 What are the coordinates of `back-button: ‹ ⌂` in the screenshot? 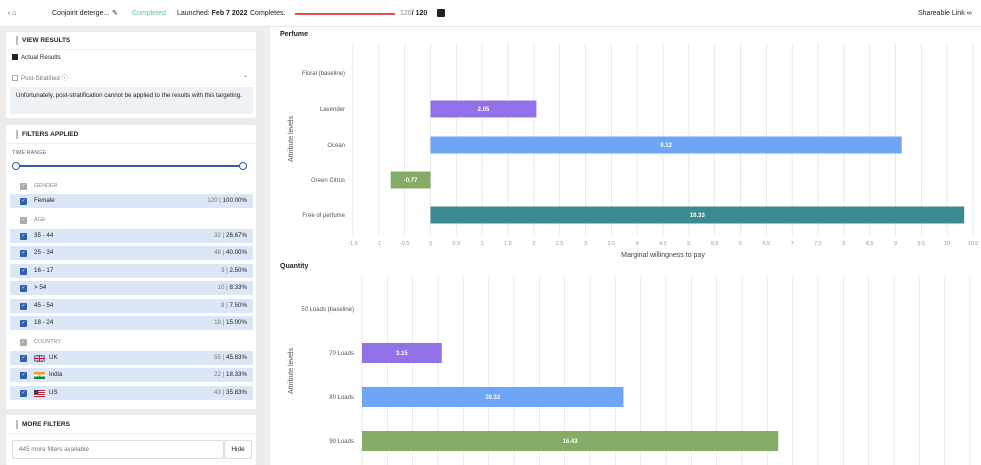 It's located at (12, 13).